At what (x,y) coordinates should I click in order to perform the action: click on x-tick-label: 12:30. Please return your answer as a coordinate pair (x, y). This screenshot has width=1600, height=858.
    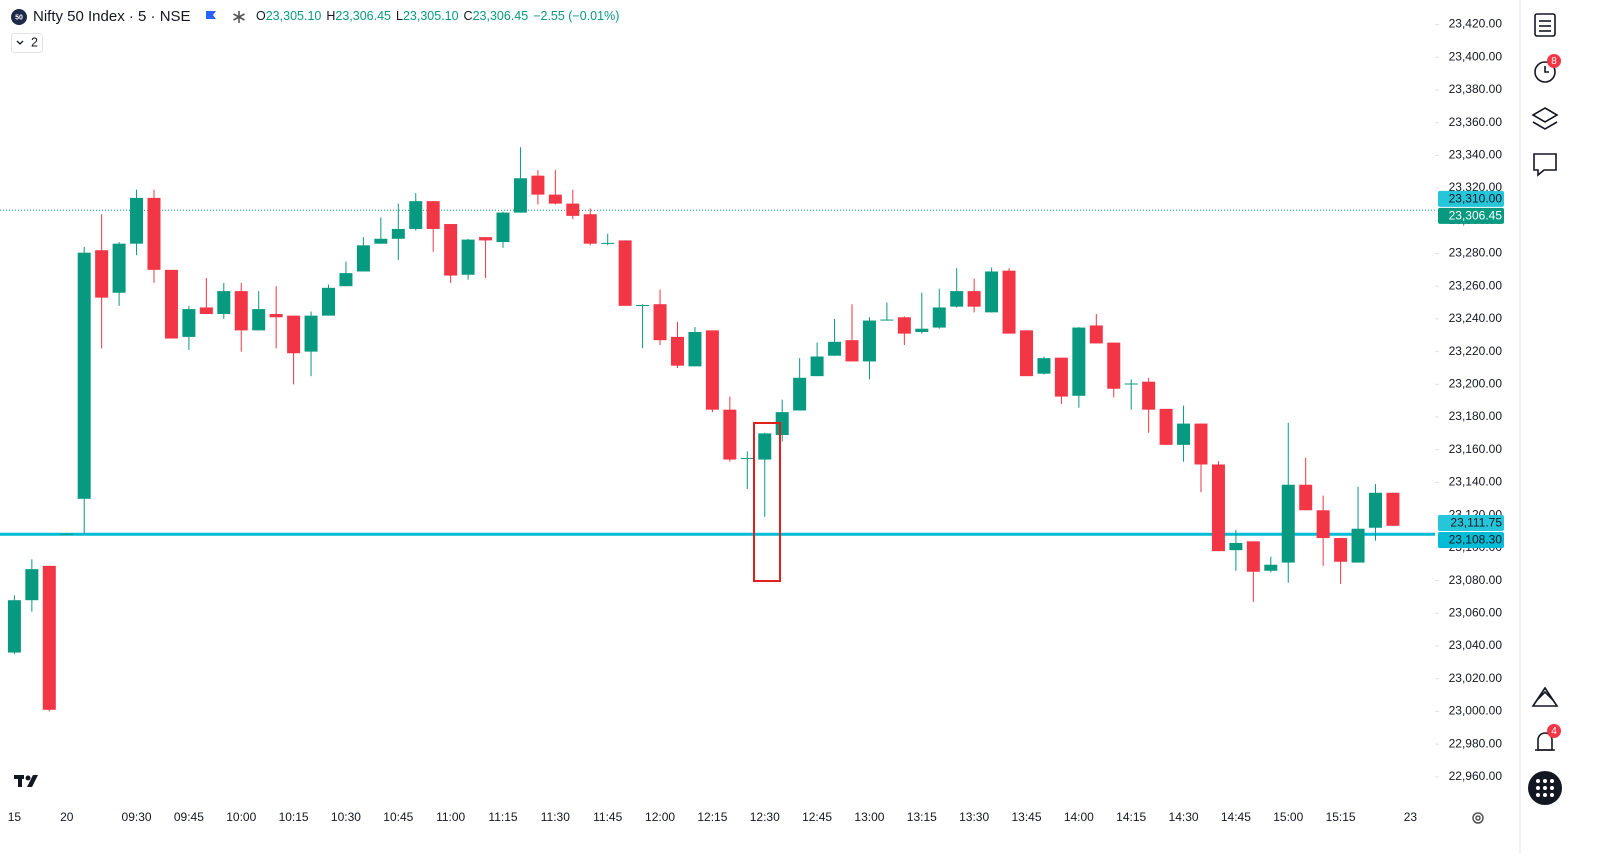
    Looking at the image, I should click on (765, 817).